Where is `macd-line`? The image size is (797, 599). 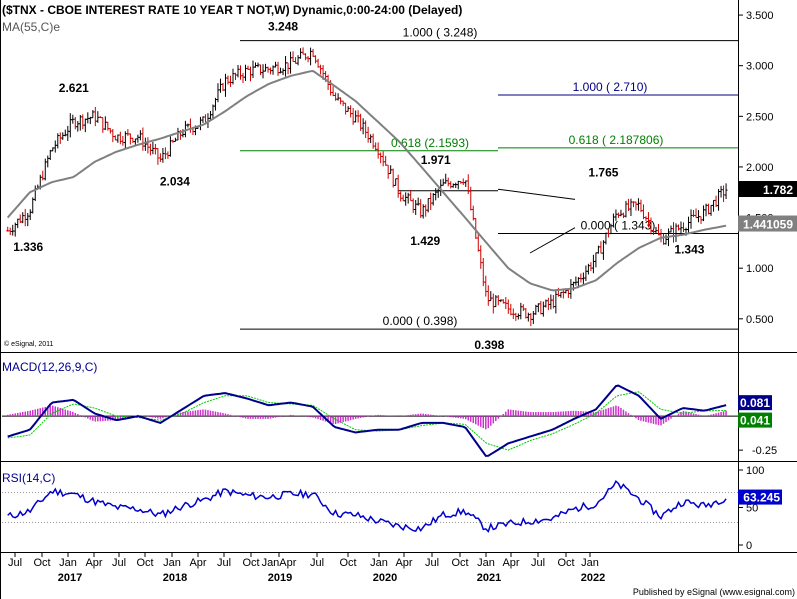
macd-line is located at coordinates (367, 420).